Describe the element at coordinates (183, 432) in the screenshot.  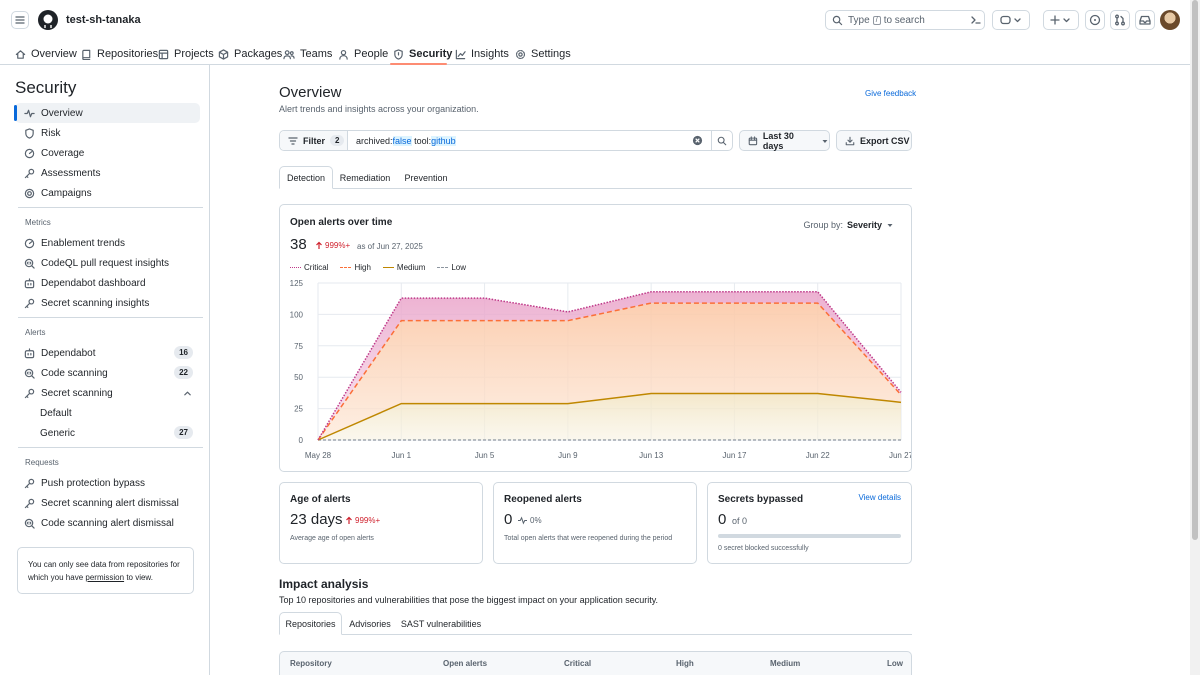
I see `alert-count-badge: 27` at that location.